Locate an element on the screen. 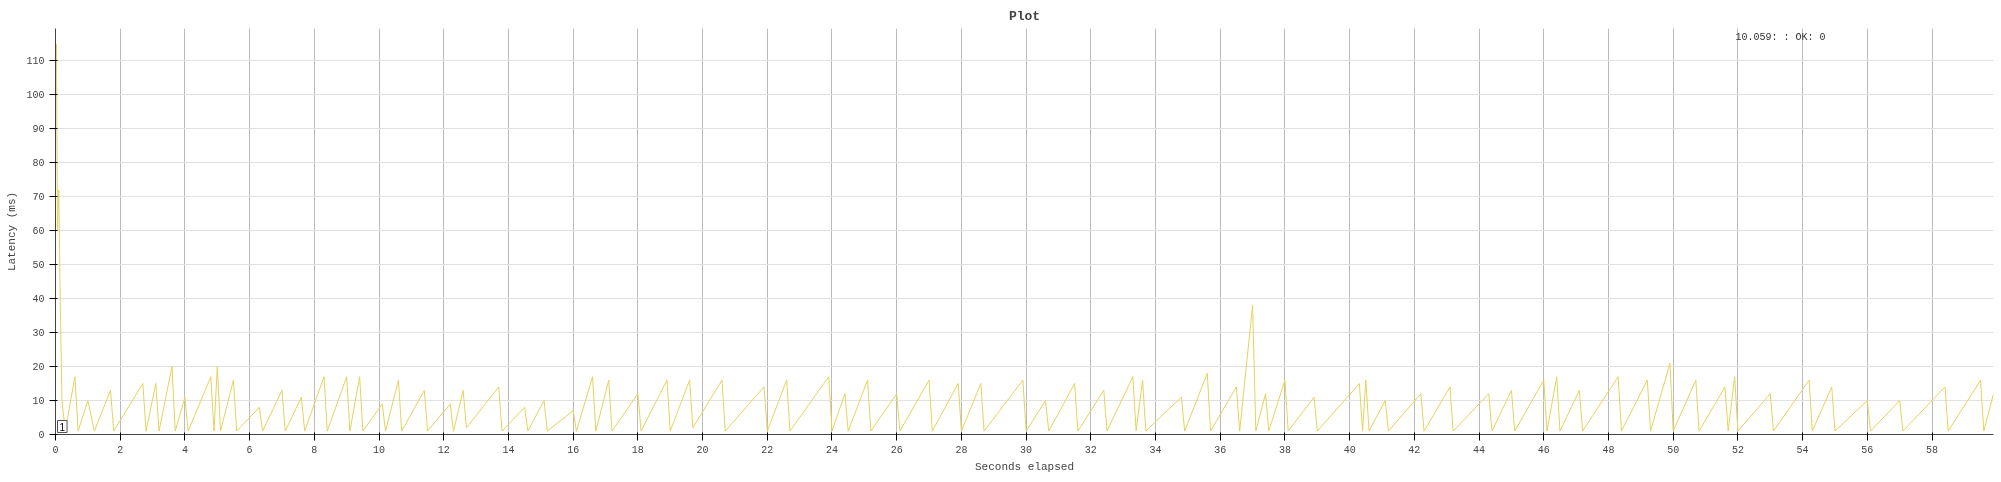 The width and height of the screenshot is (2001, 482). x-tick-label: 20 is located at coordinates (702, 450).